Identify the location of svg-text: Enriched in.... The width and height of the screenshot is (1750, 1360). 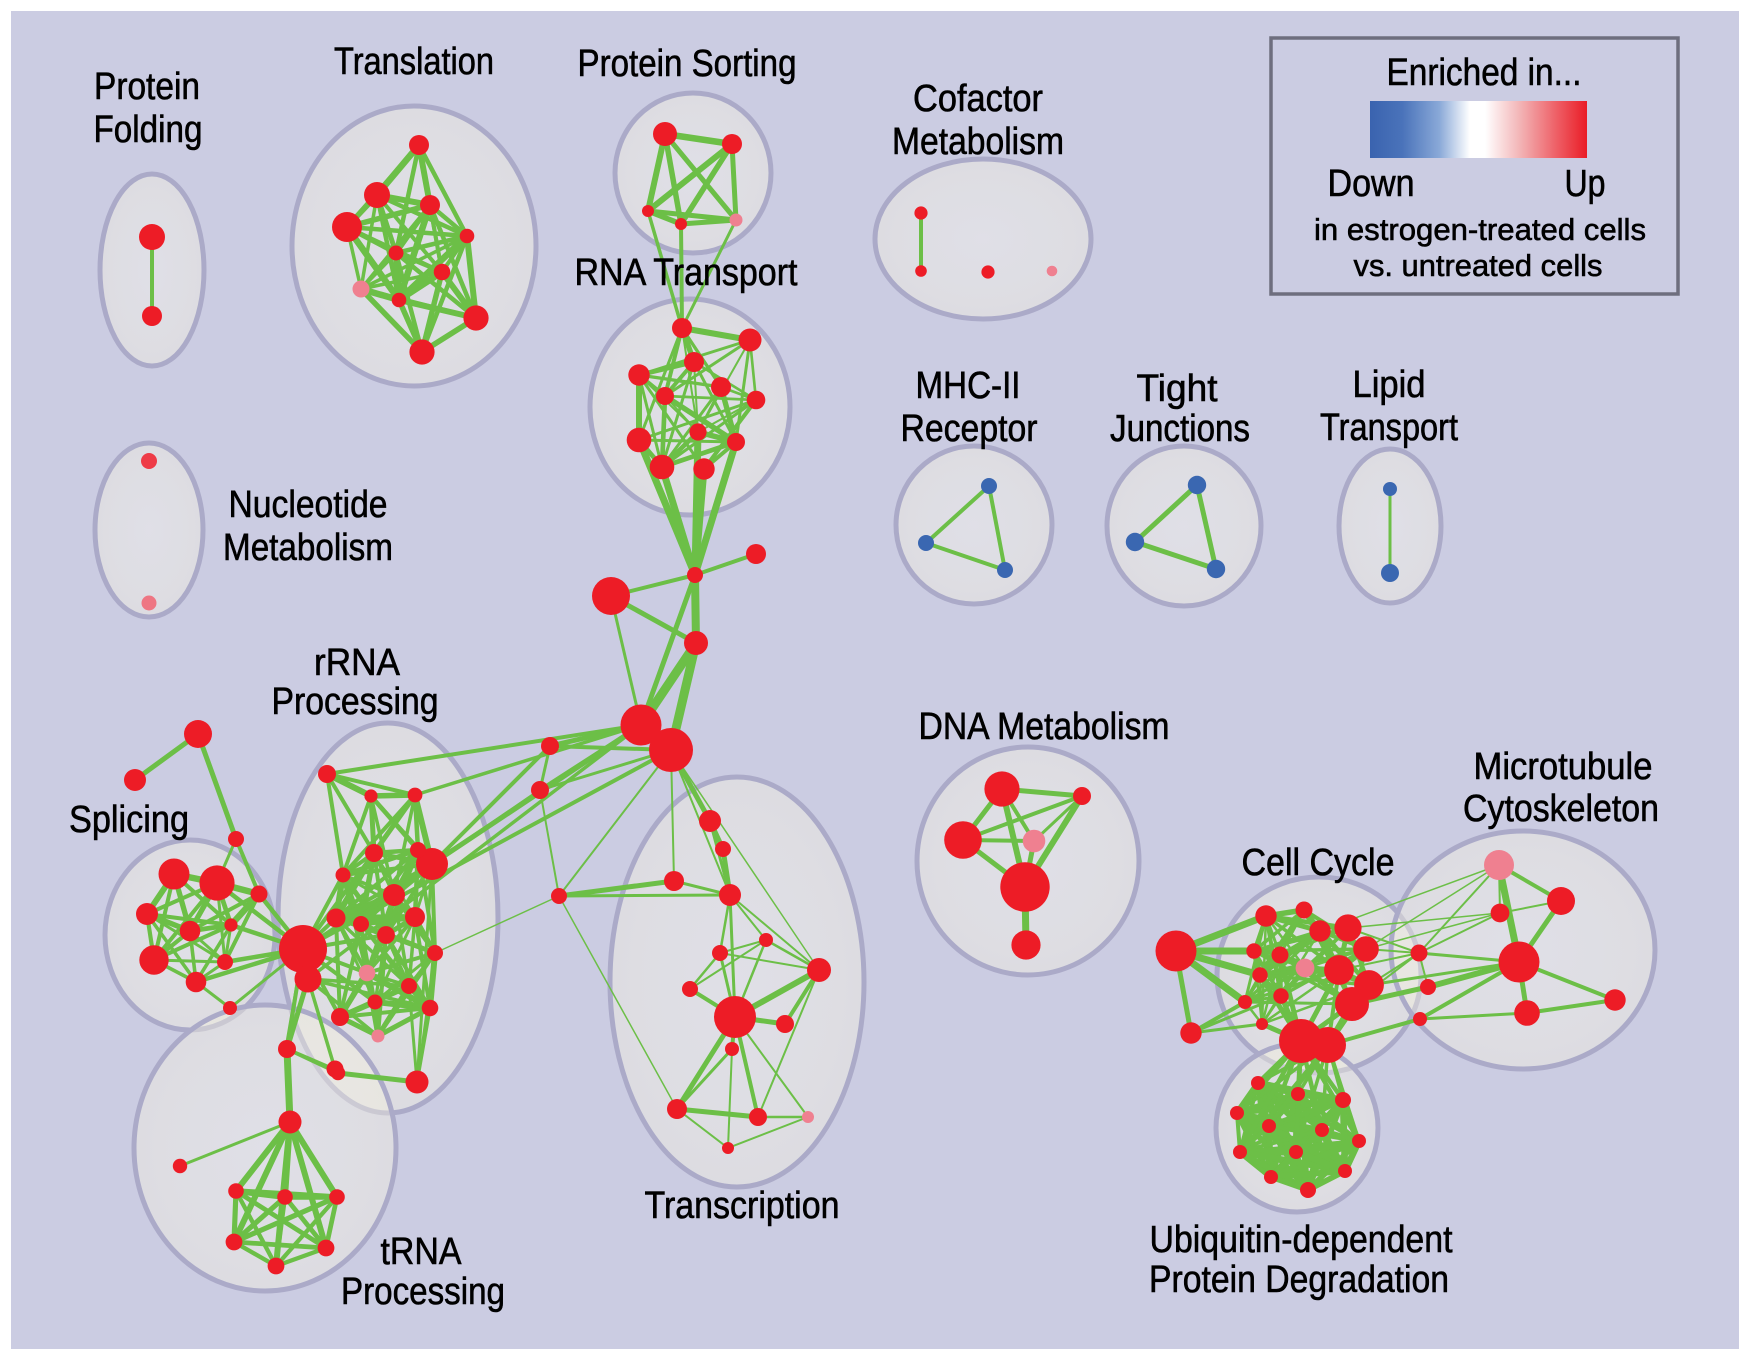
(1484, 73).